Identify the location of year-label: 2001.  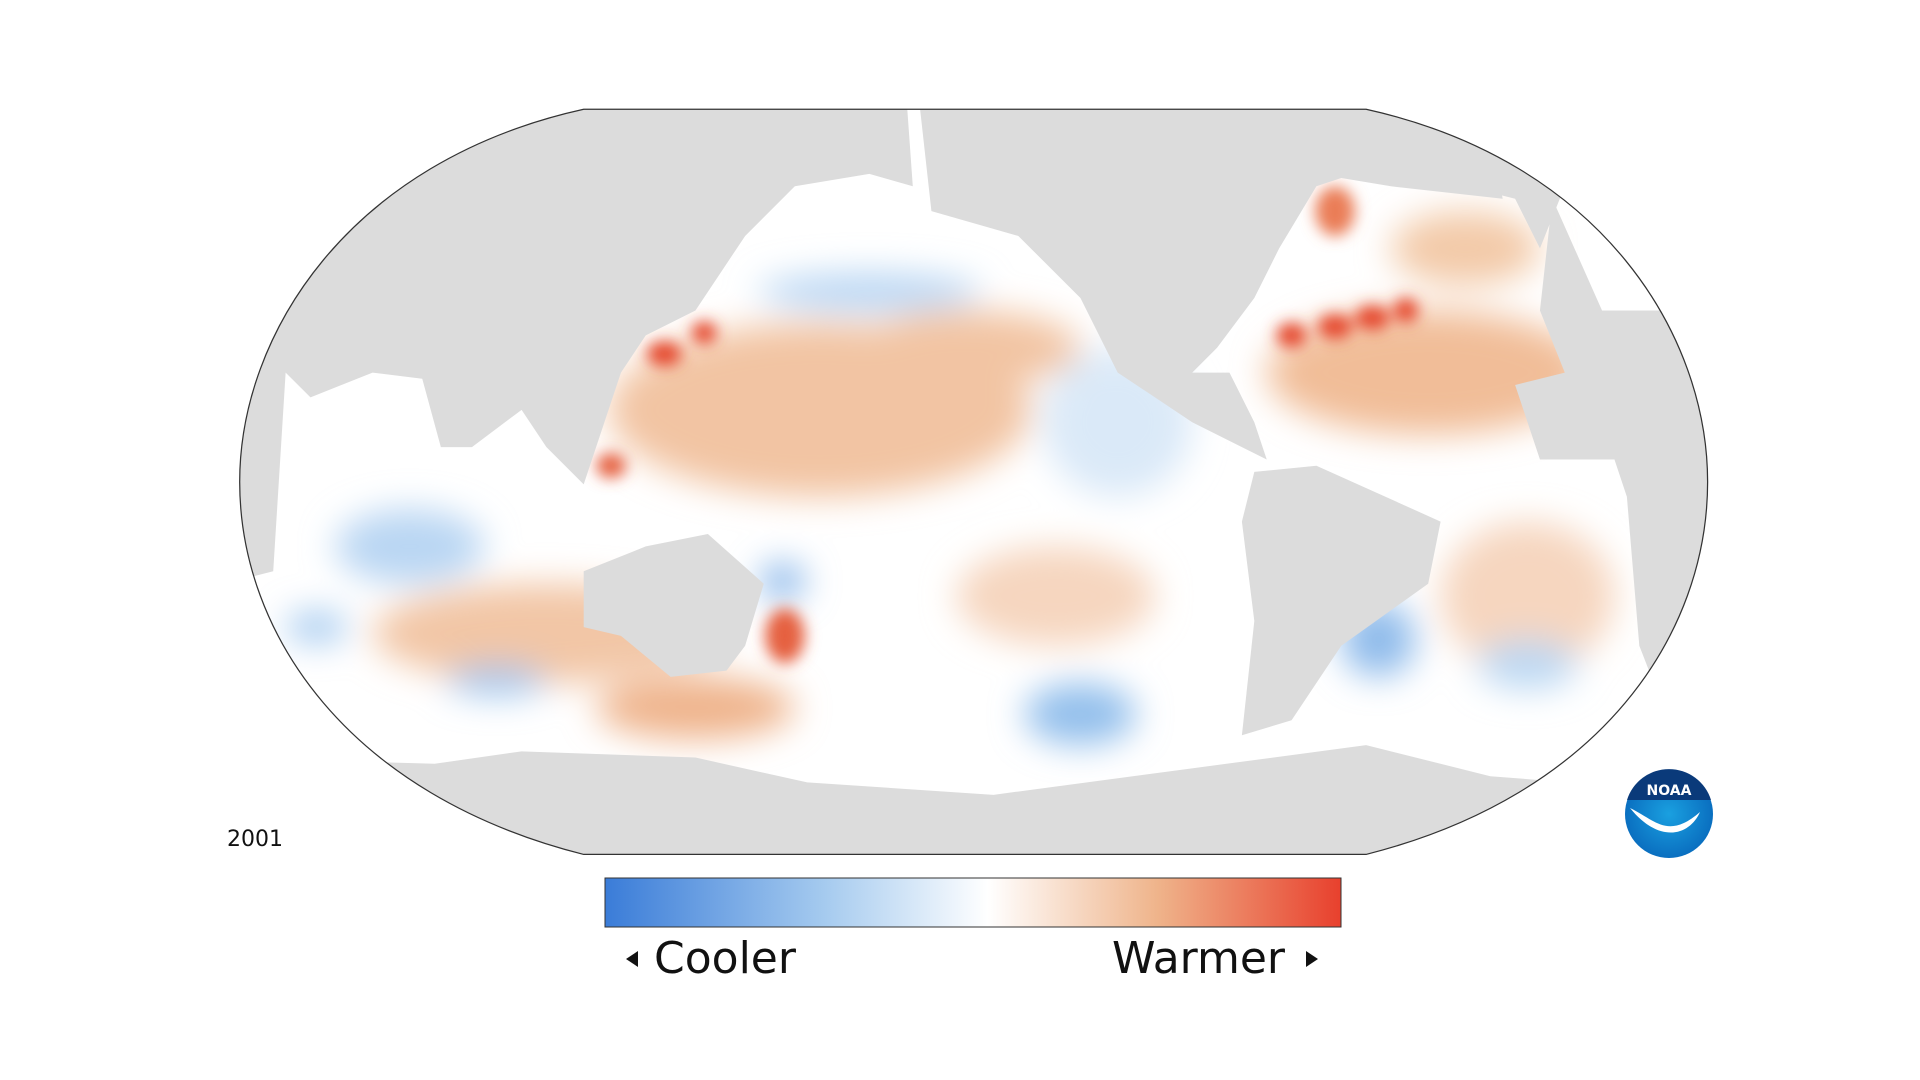
(255, 839).